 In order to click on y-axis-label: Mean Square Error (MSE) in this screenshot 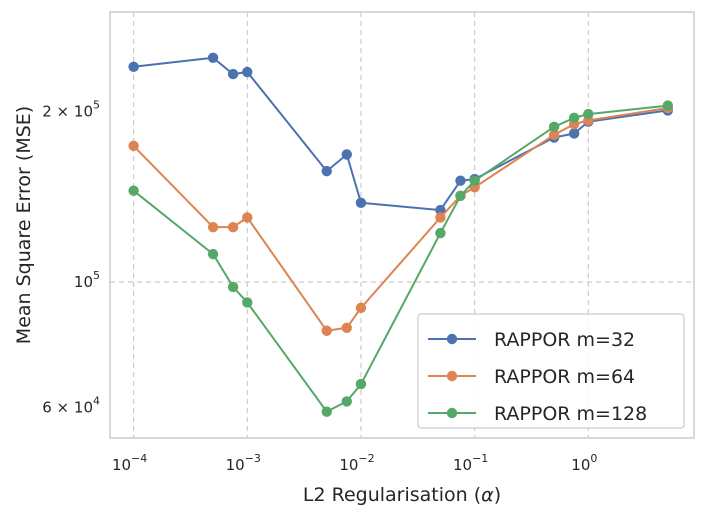, I will do `click(24, 225)`.